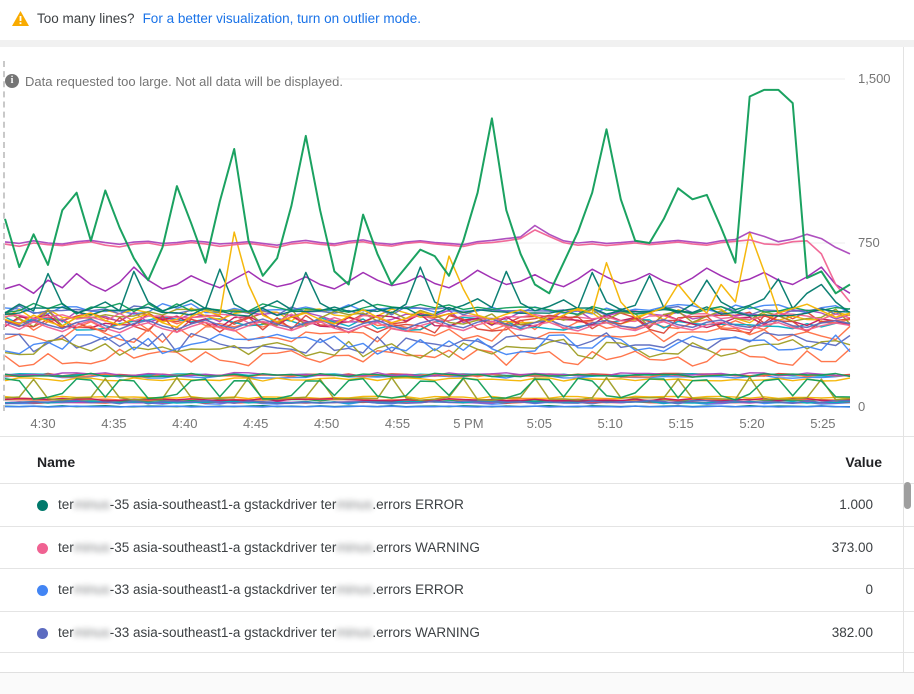 This screenshot has width=914, height=694. What do you see at coordinates (539, 423) in the screenshot?
I see `x-axis-tick-label: 5:05` at bounding box center [539, 423].